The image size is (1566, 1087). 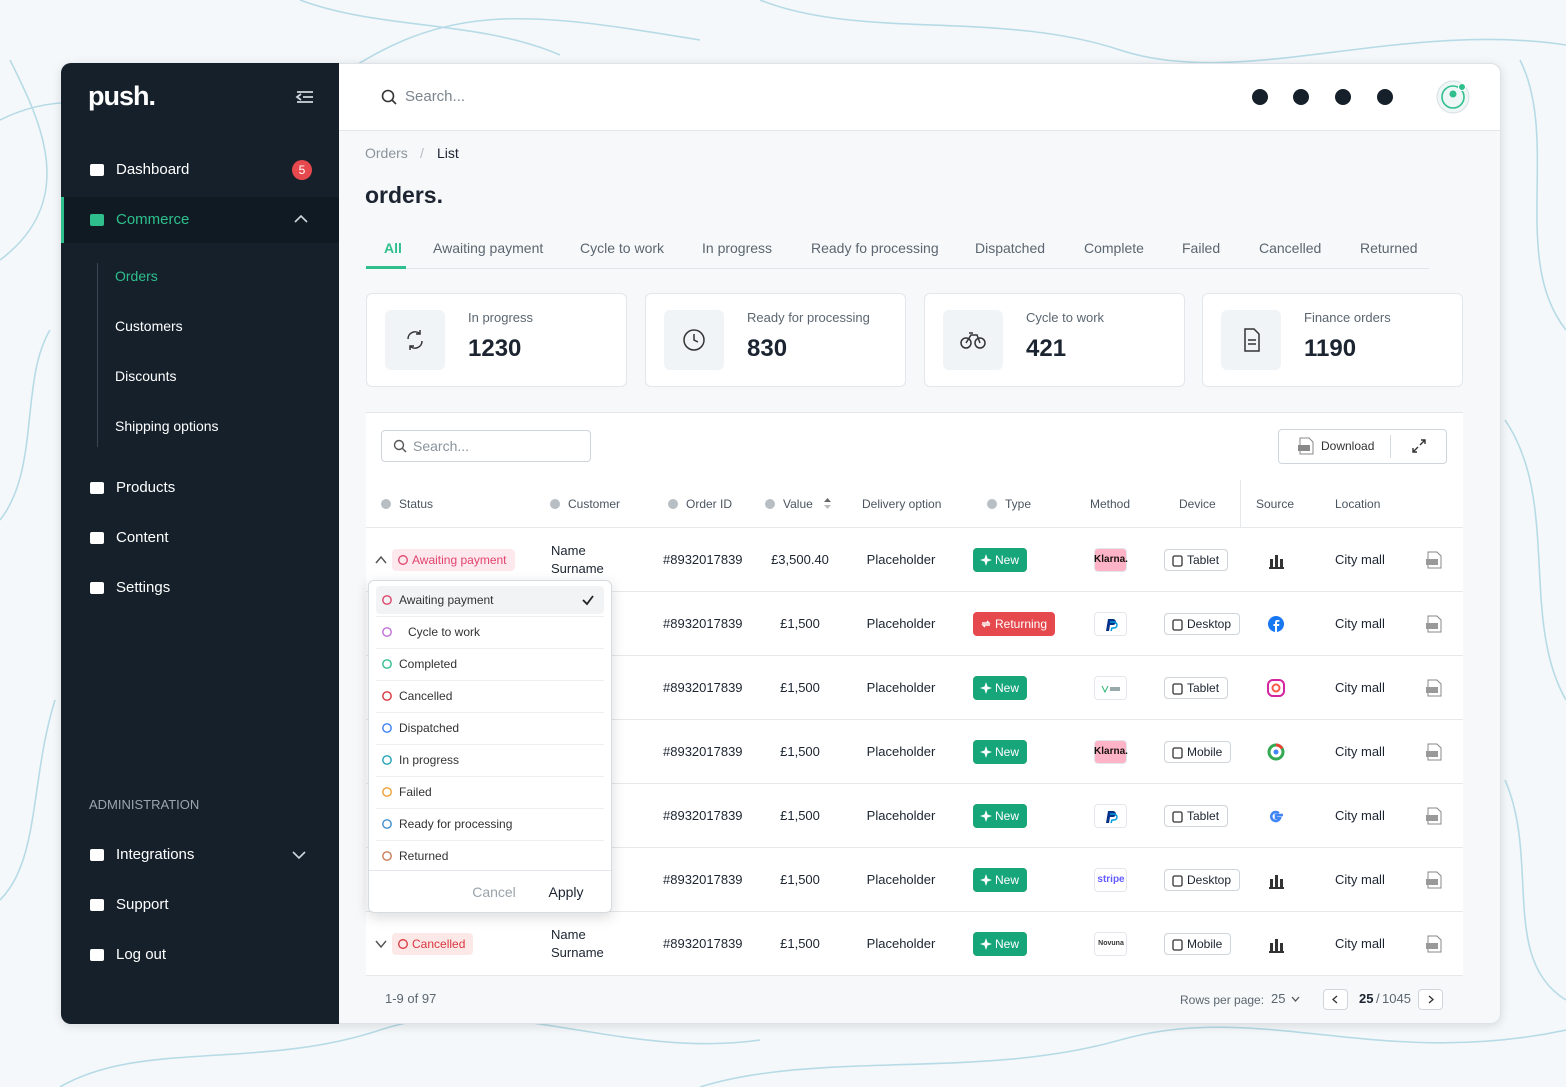 What do you see at coordinates (167, 426) in the screenshot?
I see `subnav-item: Shipping options` at bounding box center [167, 426].